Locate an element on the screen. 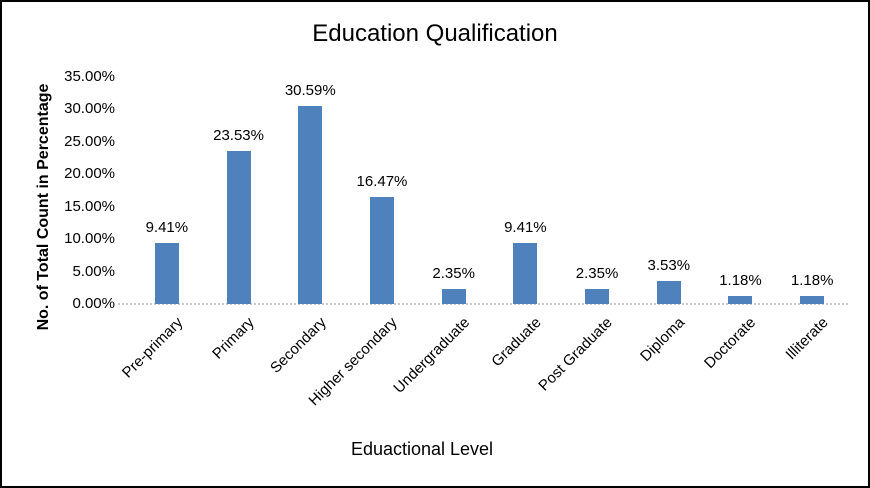 The image size is (870, 488). x-tick-label: Illiterate is located at coordinates (807, 339).